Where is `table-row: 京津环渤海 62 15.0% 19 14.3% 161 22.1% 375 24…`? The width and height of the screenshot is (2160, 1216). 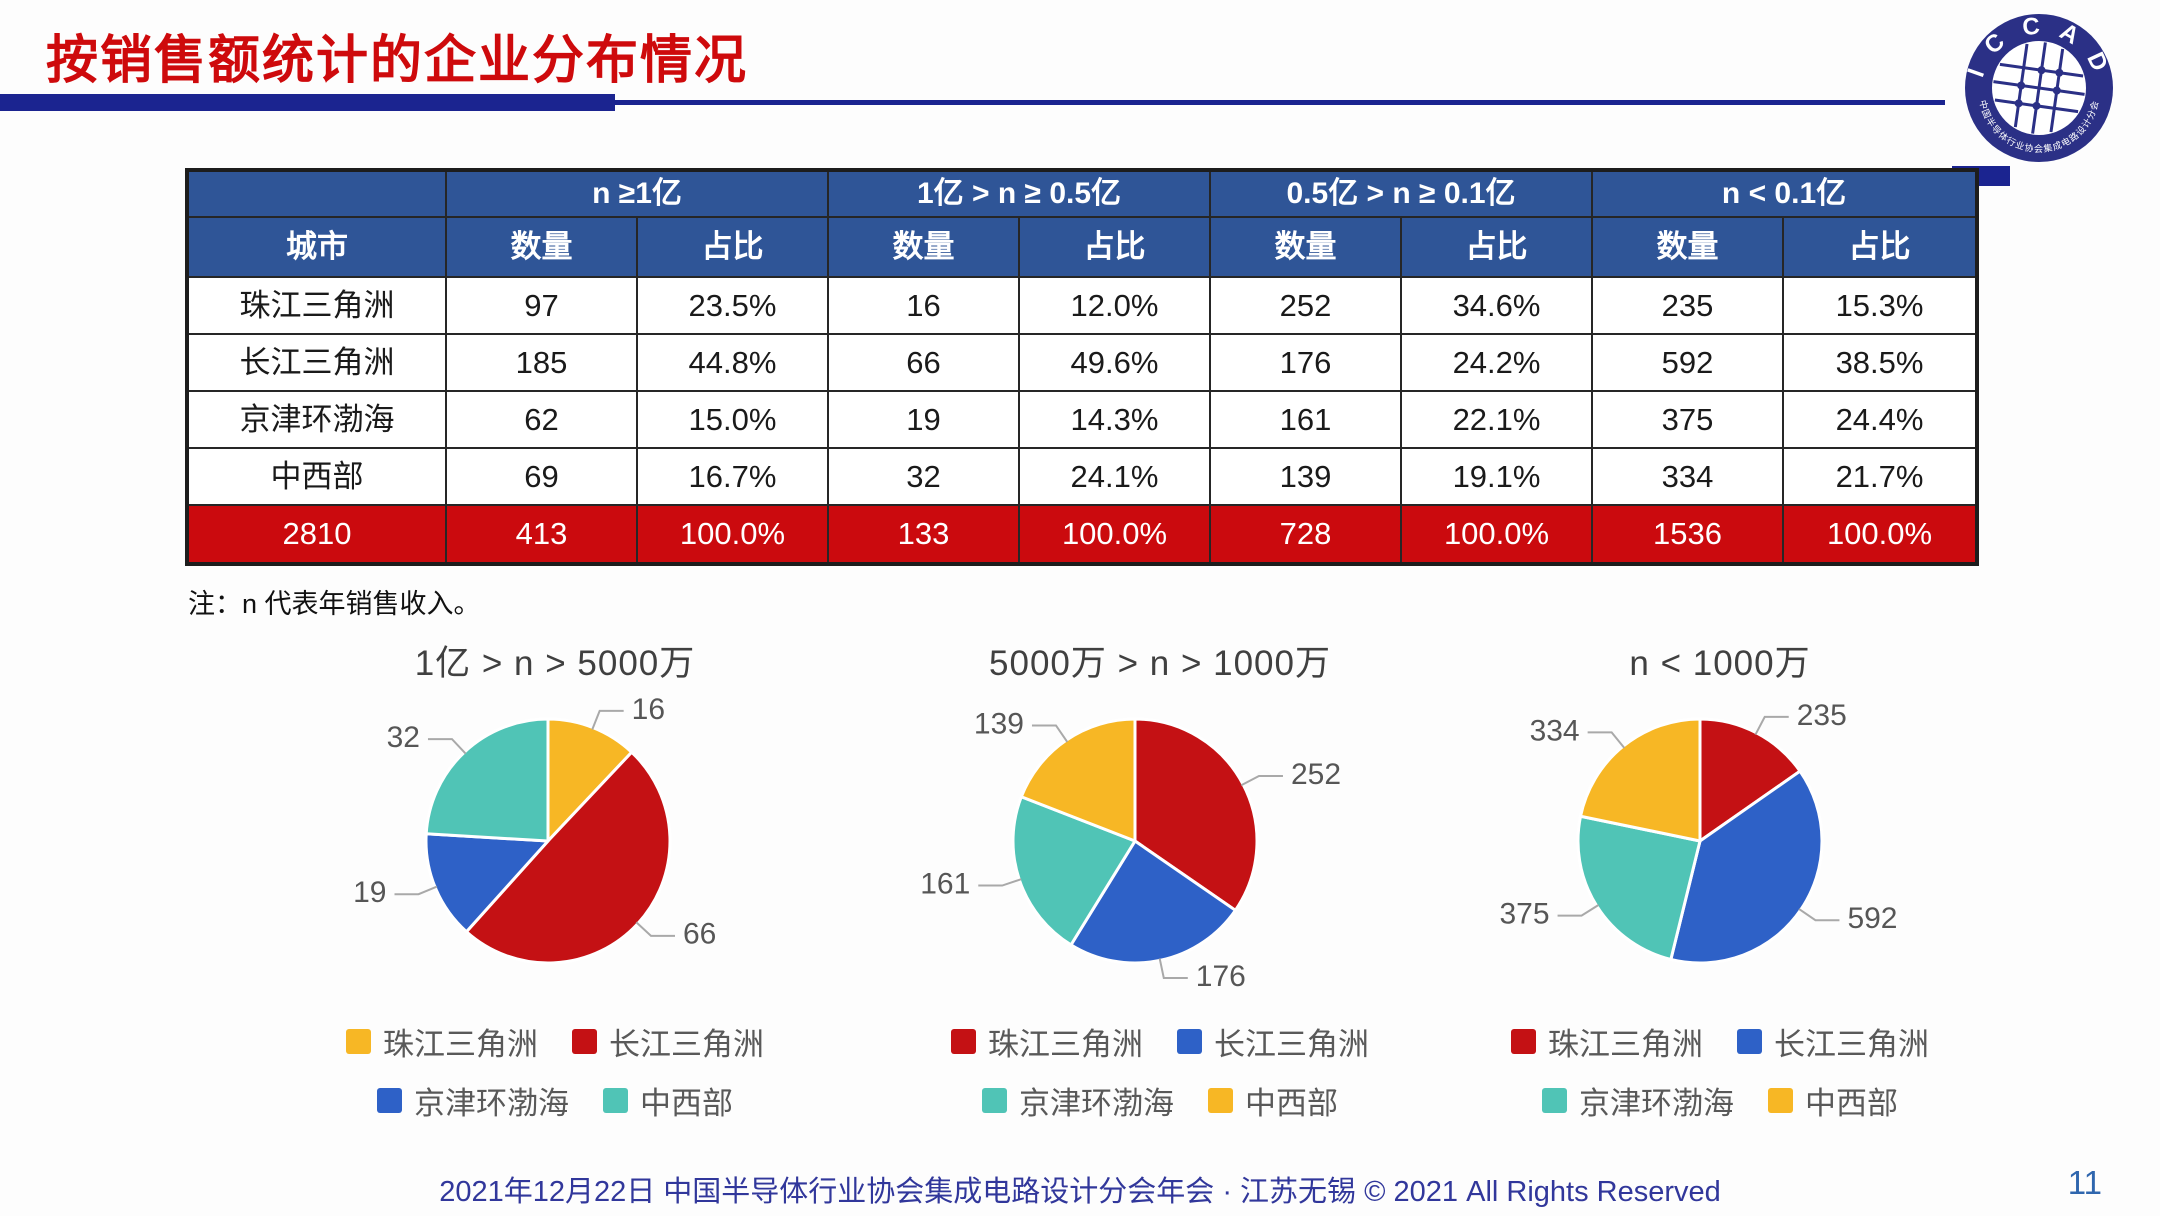 table-row: 京津环渤海 62 15.0% 19 14.3% 161 22.1% 375 24… is located at coordinates (1082, 419).